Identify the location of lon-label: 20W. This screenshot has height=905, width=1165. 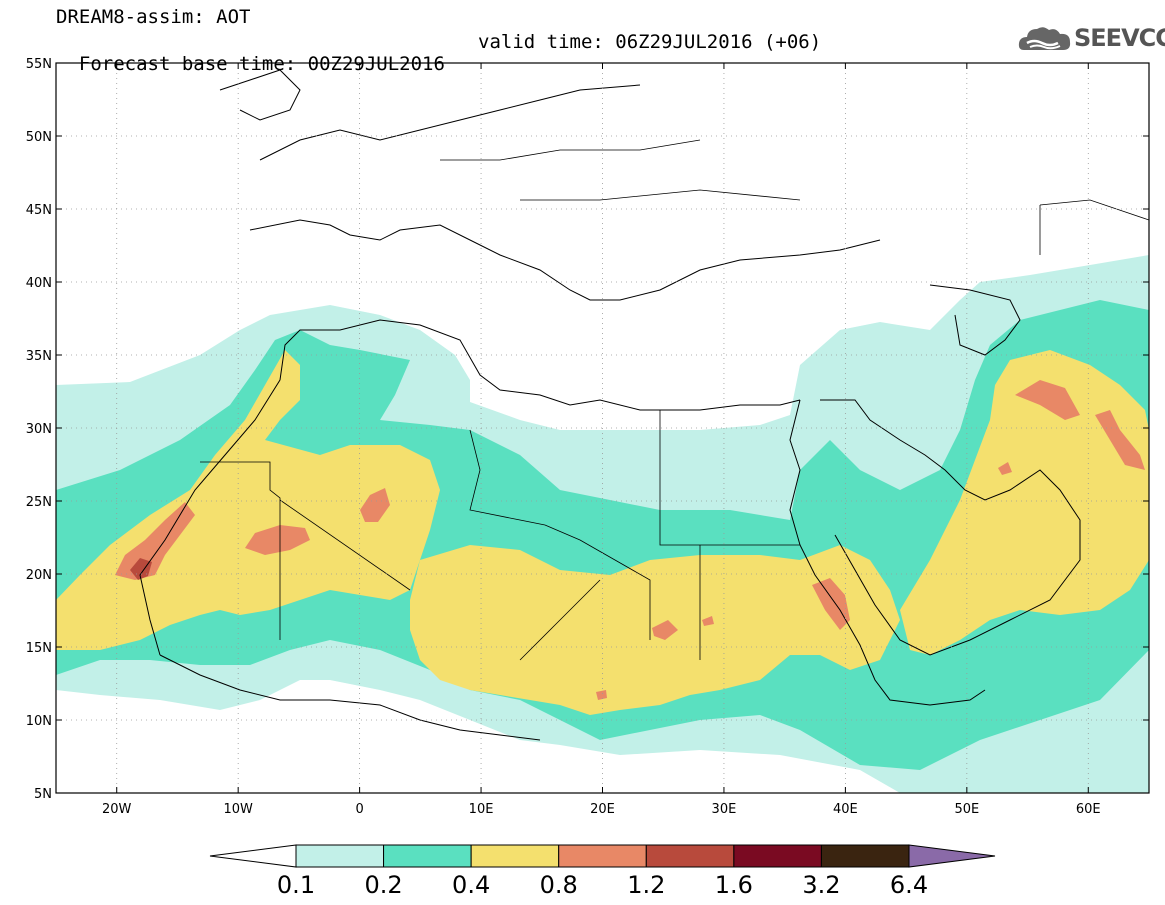
(117, 809).